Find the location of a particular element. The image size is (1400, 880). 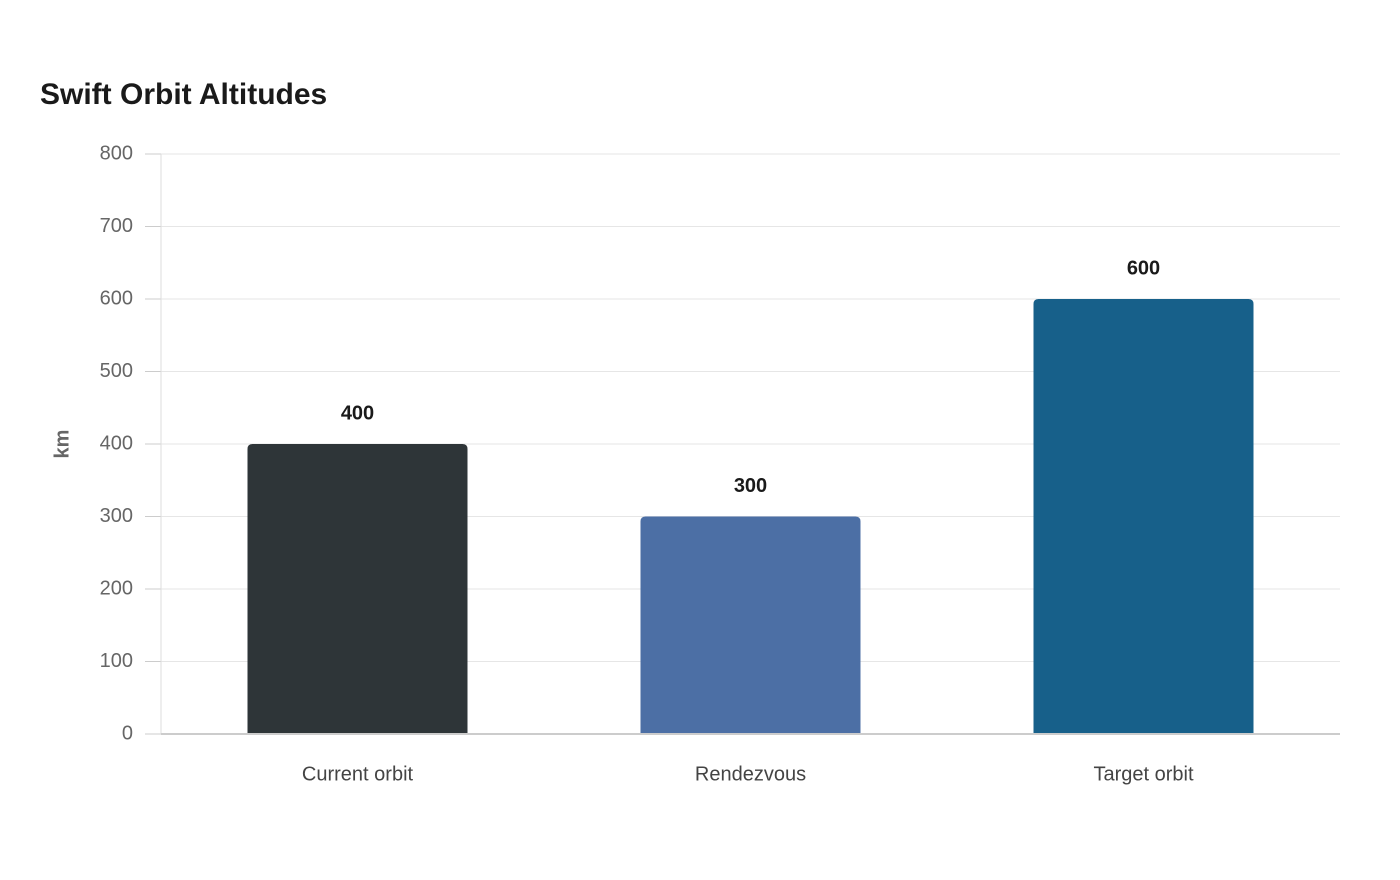

y-tick-label: 700 is located at coordinates (116, 226).